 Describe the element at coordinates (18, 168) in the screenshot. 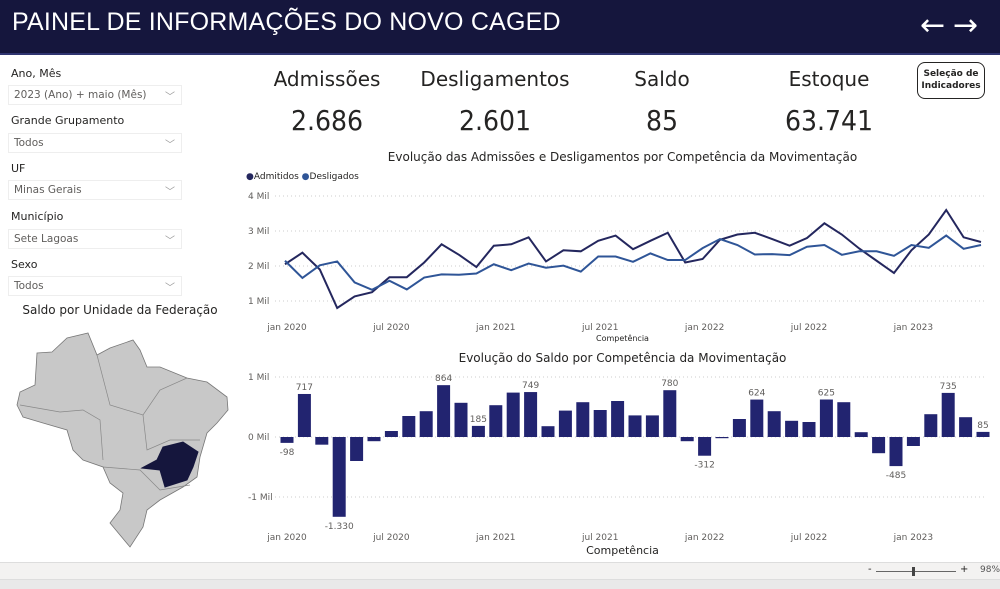

I see `filter-label-uf: UF` at that location.